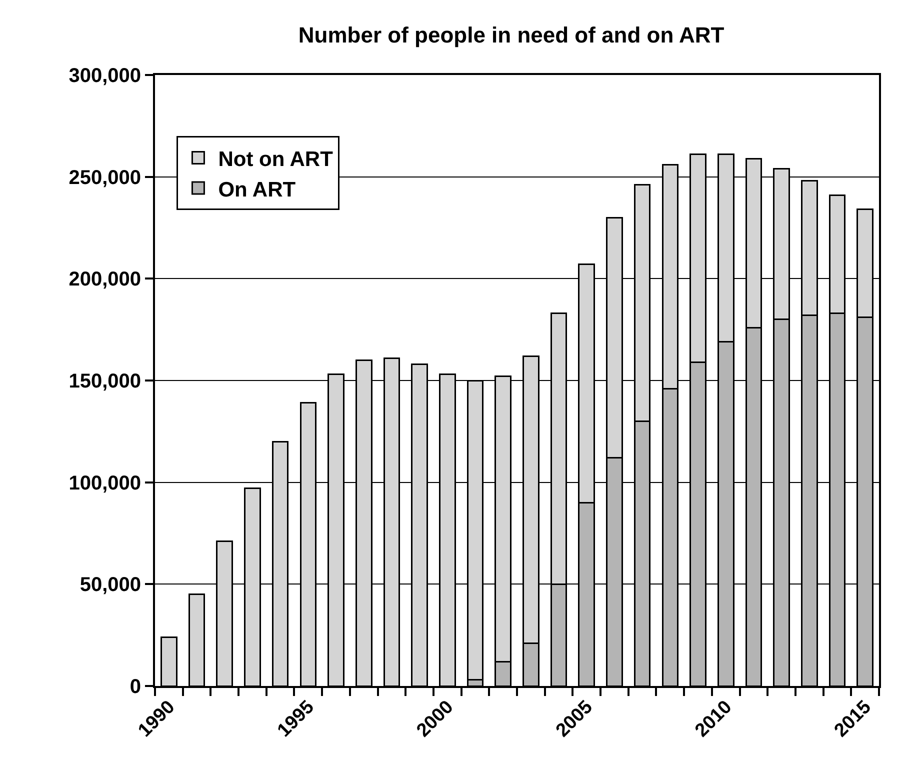  Describe the element at coordinates (104, 76) in the screenshot. I see `y-tick-label: 300,000` at that location.